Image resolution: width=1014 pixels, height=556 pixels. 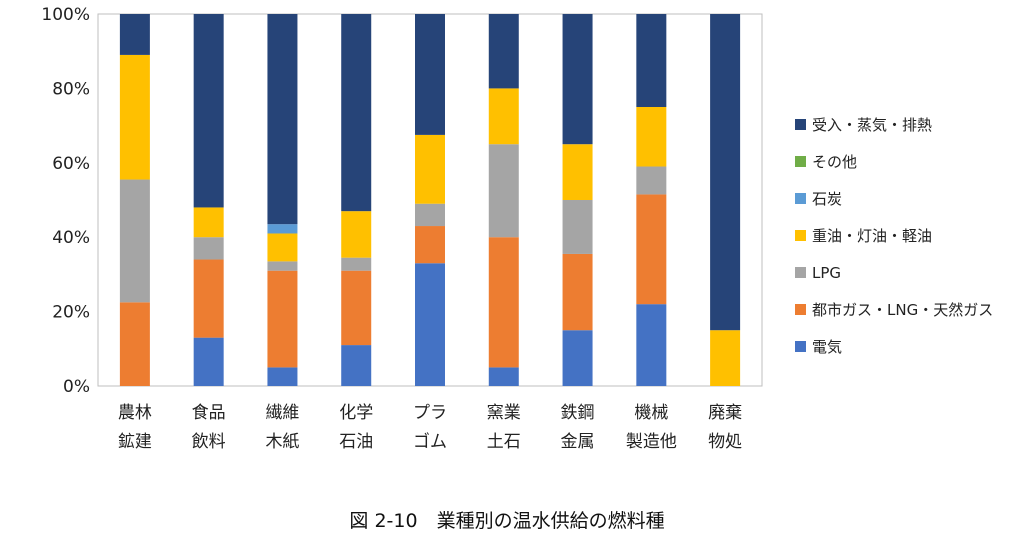 What do you see at coordinates (135, 442) in the screenshot?
I see `x-category-label: 鉱建` at bounding box center [135, 442].